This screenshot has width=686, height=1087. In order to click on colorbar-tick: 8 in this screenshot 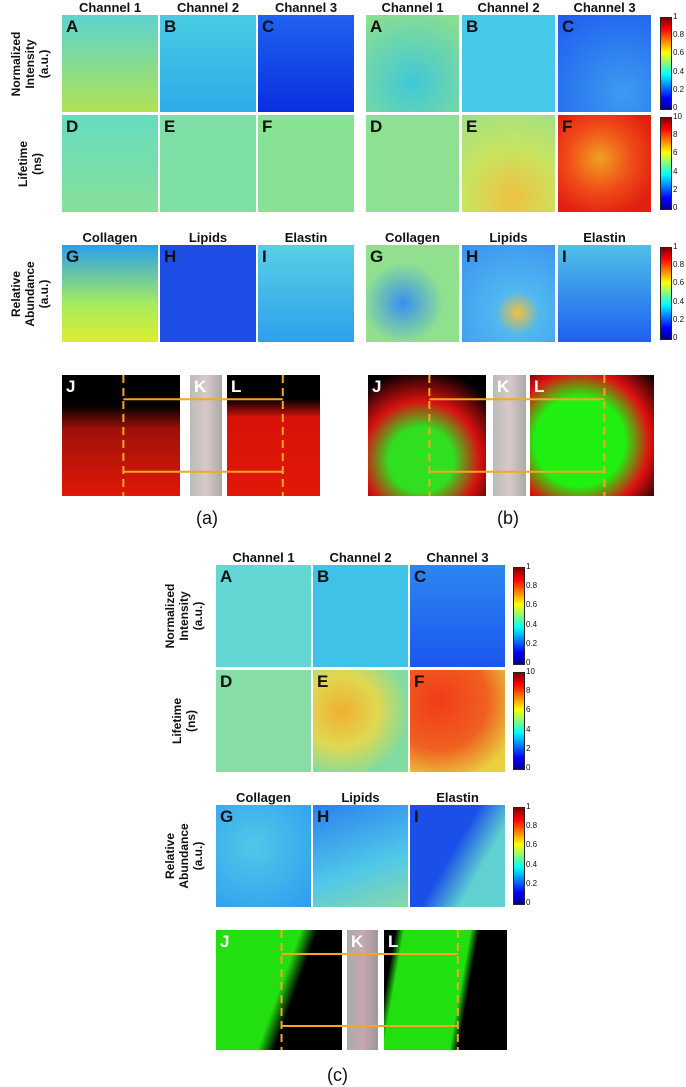, I will do `click(675, 135)`.